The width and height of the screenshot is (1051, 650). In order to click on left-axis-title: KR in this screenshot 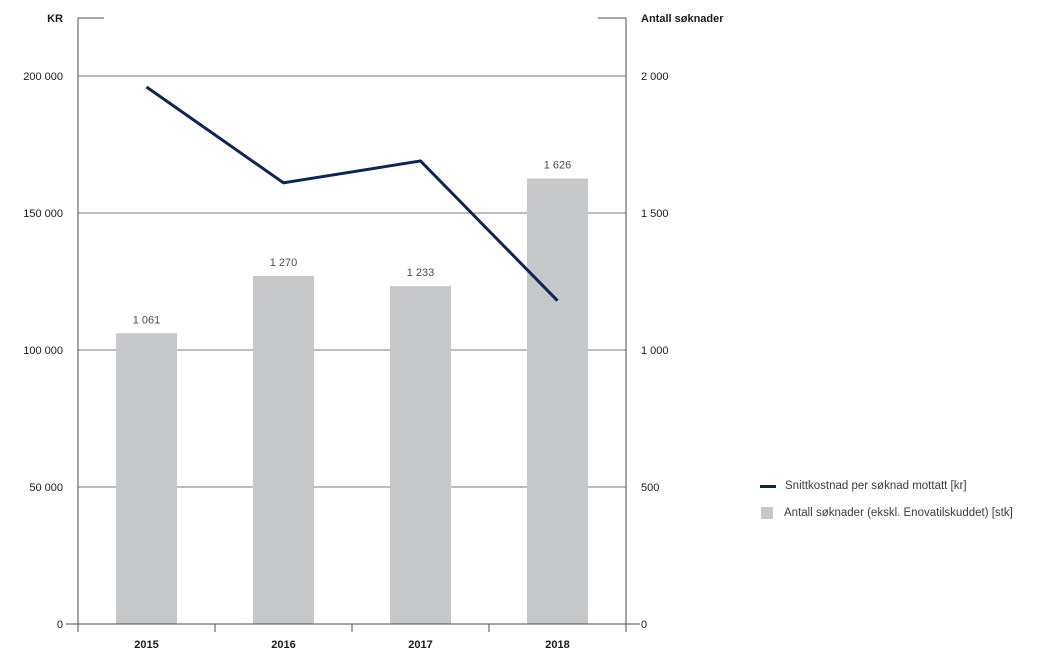, I will do `click(55, 19)`.